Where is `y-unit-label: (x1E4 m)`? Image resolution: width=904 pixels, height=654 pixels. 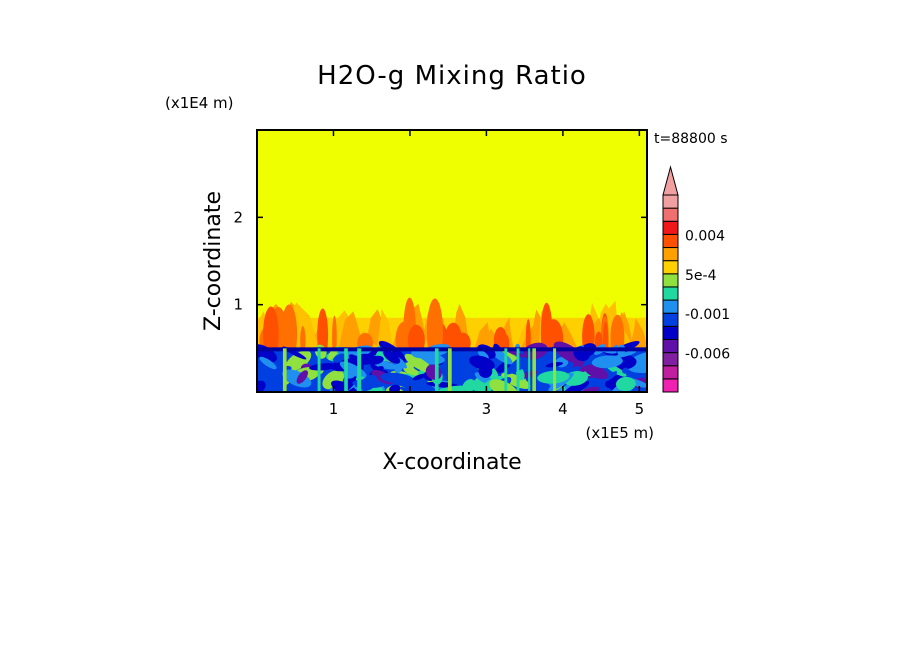 y-unit-label: (x1E4 m) is located at coordinates (199, 103).